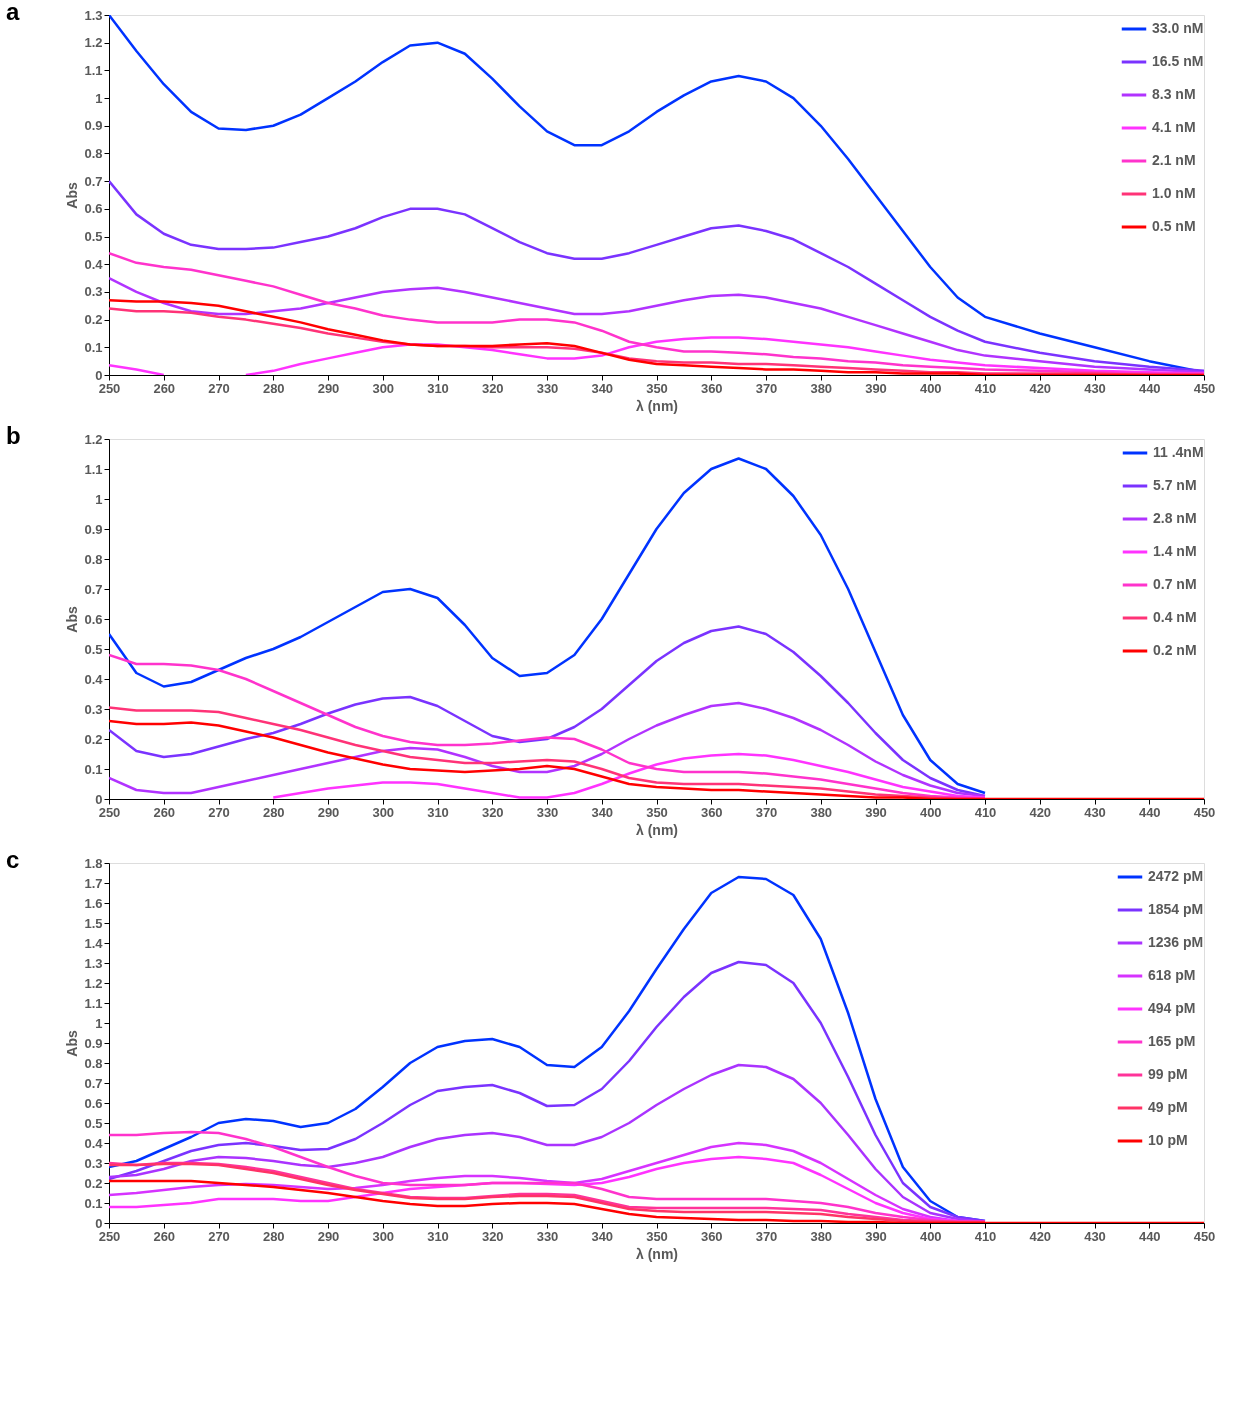  What do you see at coordinates (93, 883) in the screenshot?
I see `y-tick-label: 1.7` at bounding box center [93, 883].